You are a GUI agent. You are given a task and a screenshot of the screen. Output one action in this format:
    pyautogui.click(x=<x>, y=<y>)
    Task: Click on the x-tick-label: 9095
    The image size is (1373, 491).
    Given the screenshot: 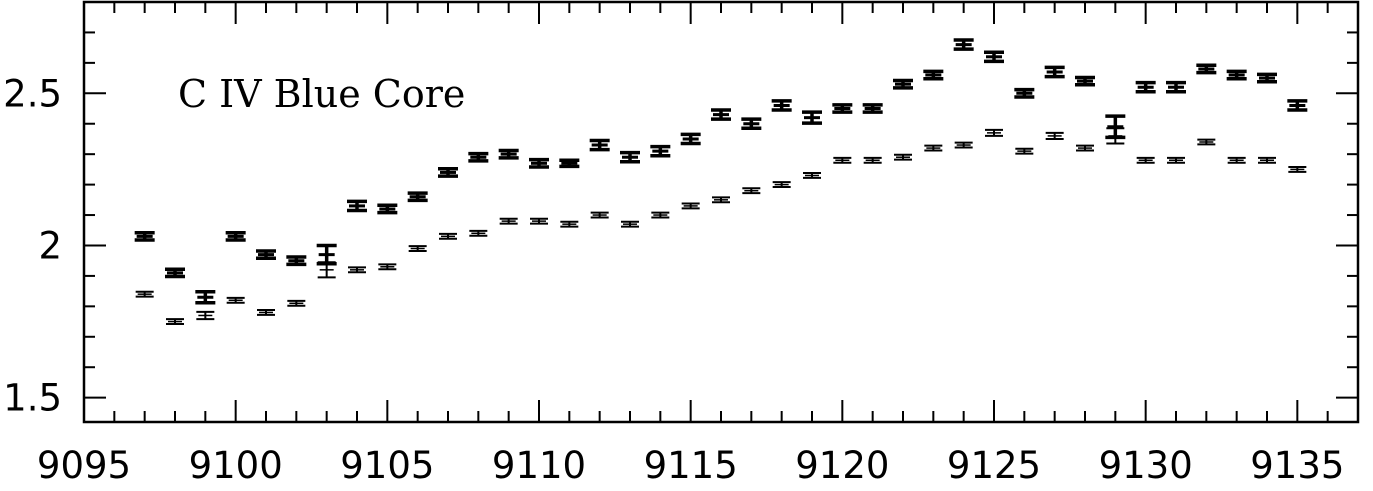 What is the action you would take?
    pyautogui.click(x=84, y=465)
    